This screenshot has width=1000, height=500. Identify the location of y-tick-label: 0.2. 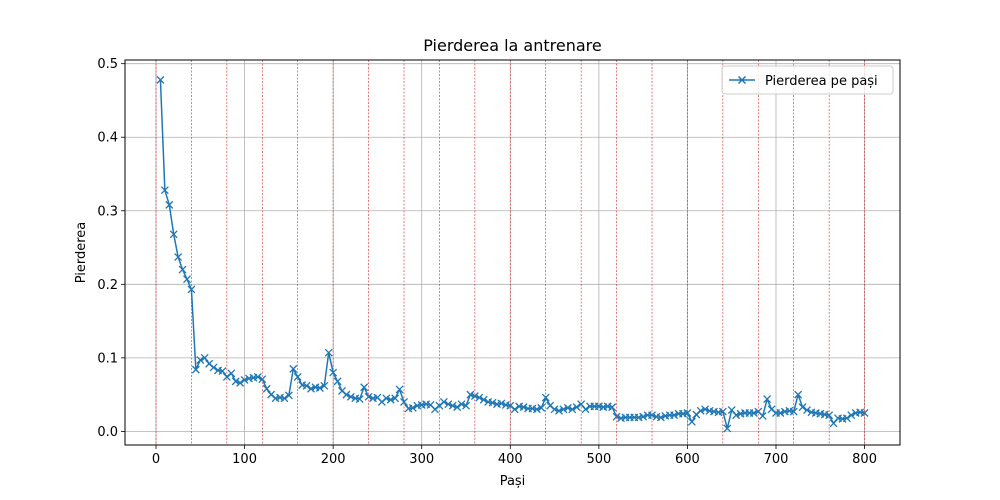
(107, 285).